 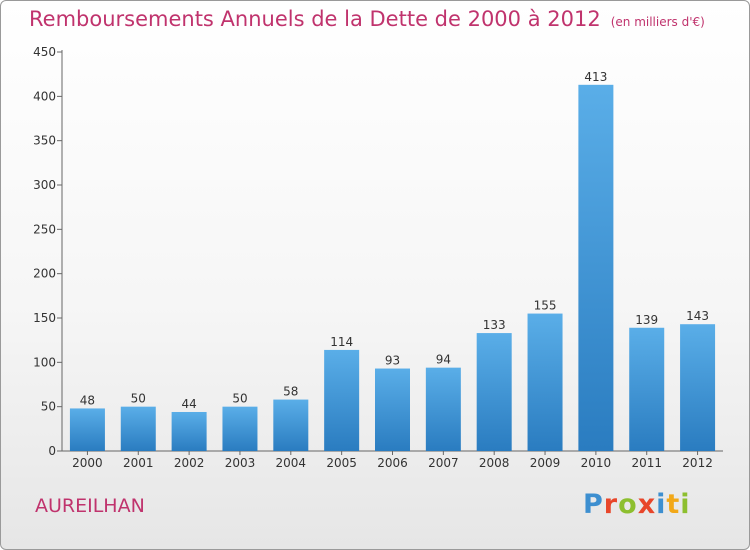 I want to click on unit-label: (en milliers d'€), so click(x=657, y=22).